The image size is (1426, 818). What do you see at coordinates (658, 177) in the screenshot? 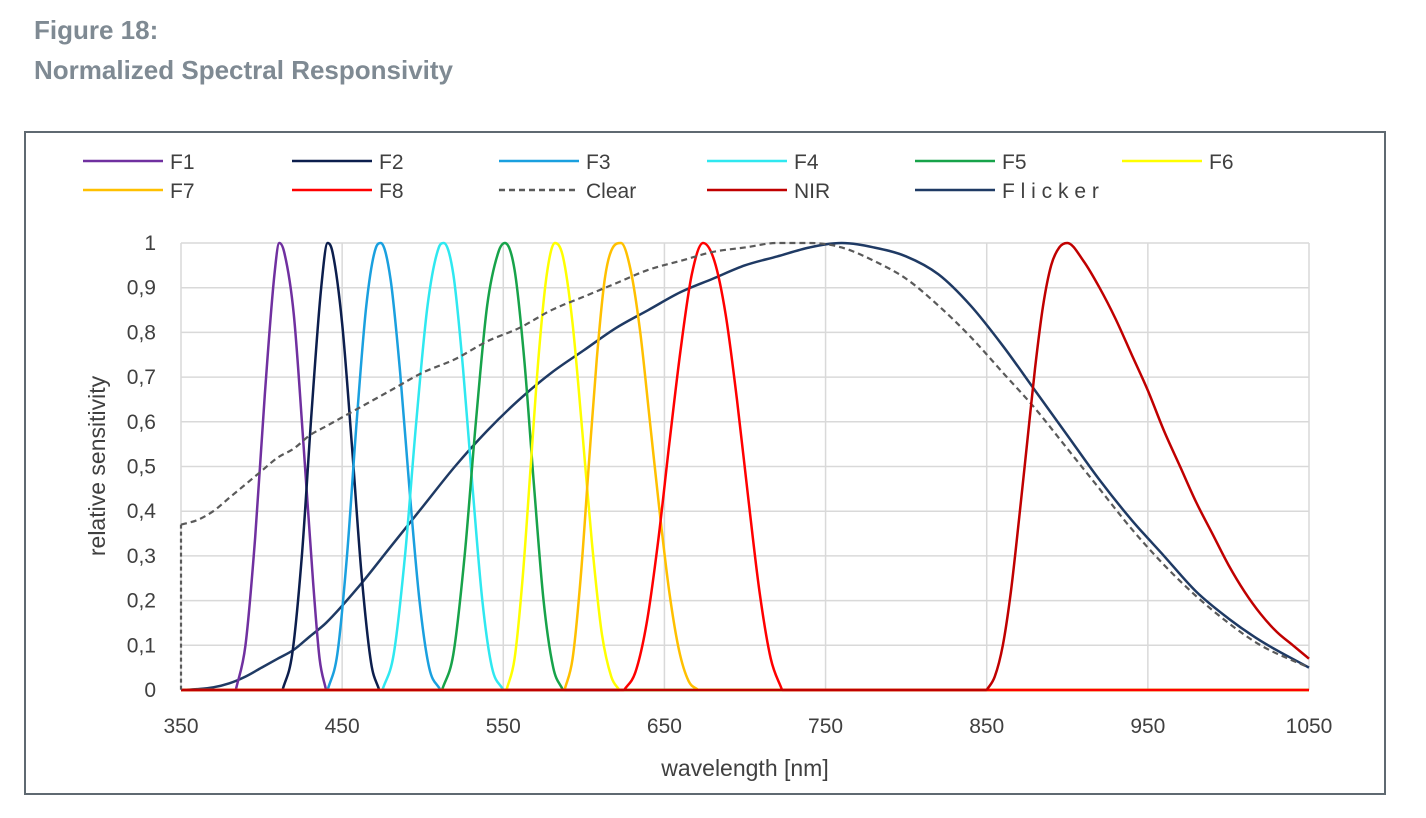
I see `legend: F1 F2 F3 F4 F5 F6 F7 F8 Clear NIR F l i c k e r` at bounding box center [658, 177].